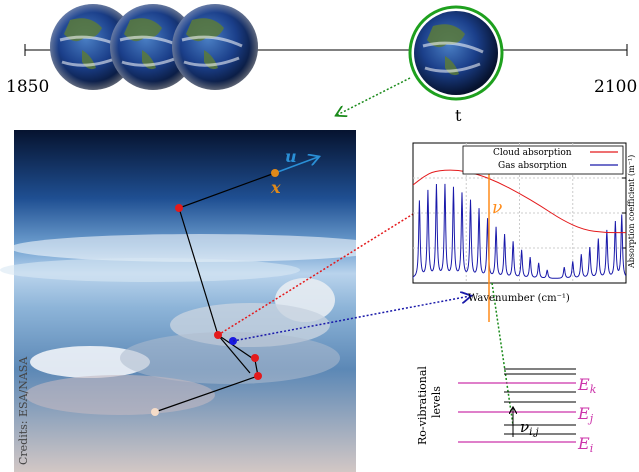  Describe the element at coordinates (519, 201) in the screenshot. I see `cloud-absorption-series` at that location.